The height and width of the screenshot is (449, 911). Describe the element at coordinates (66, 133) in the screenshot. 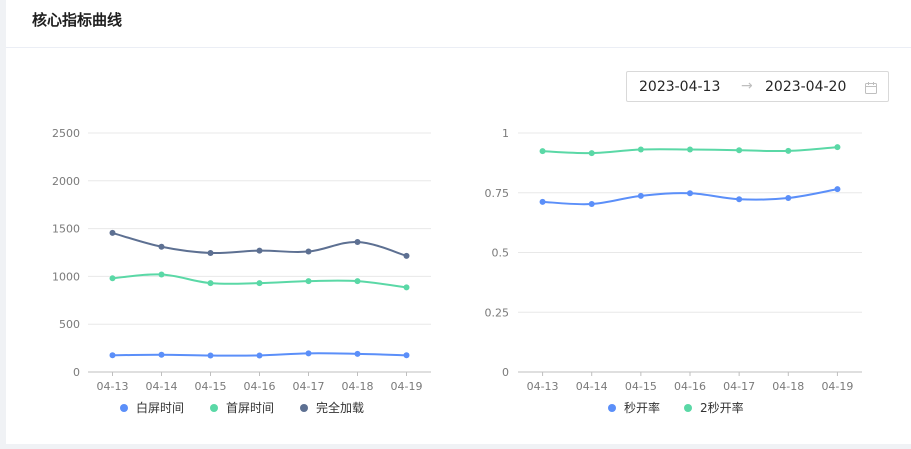

I see `y-tick-label: 2500` at that location.